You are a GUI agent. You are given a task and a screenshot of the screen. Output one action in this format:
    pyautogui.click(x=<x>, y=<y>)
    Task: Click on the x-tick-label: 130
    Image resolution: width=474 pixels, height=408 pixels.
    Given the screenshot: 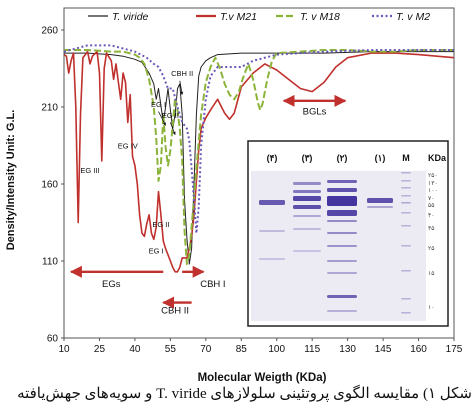 What is the action you would take?
    pyautogui.click(x=347, y=349)
    